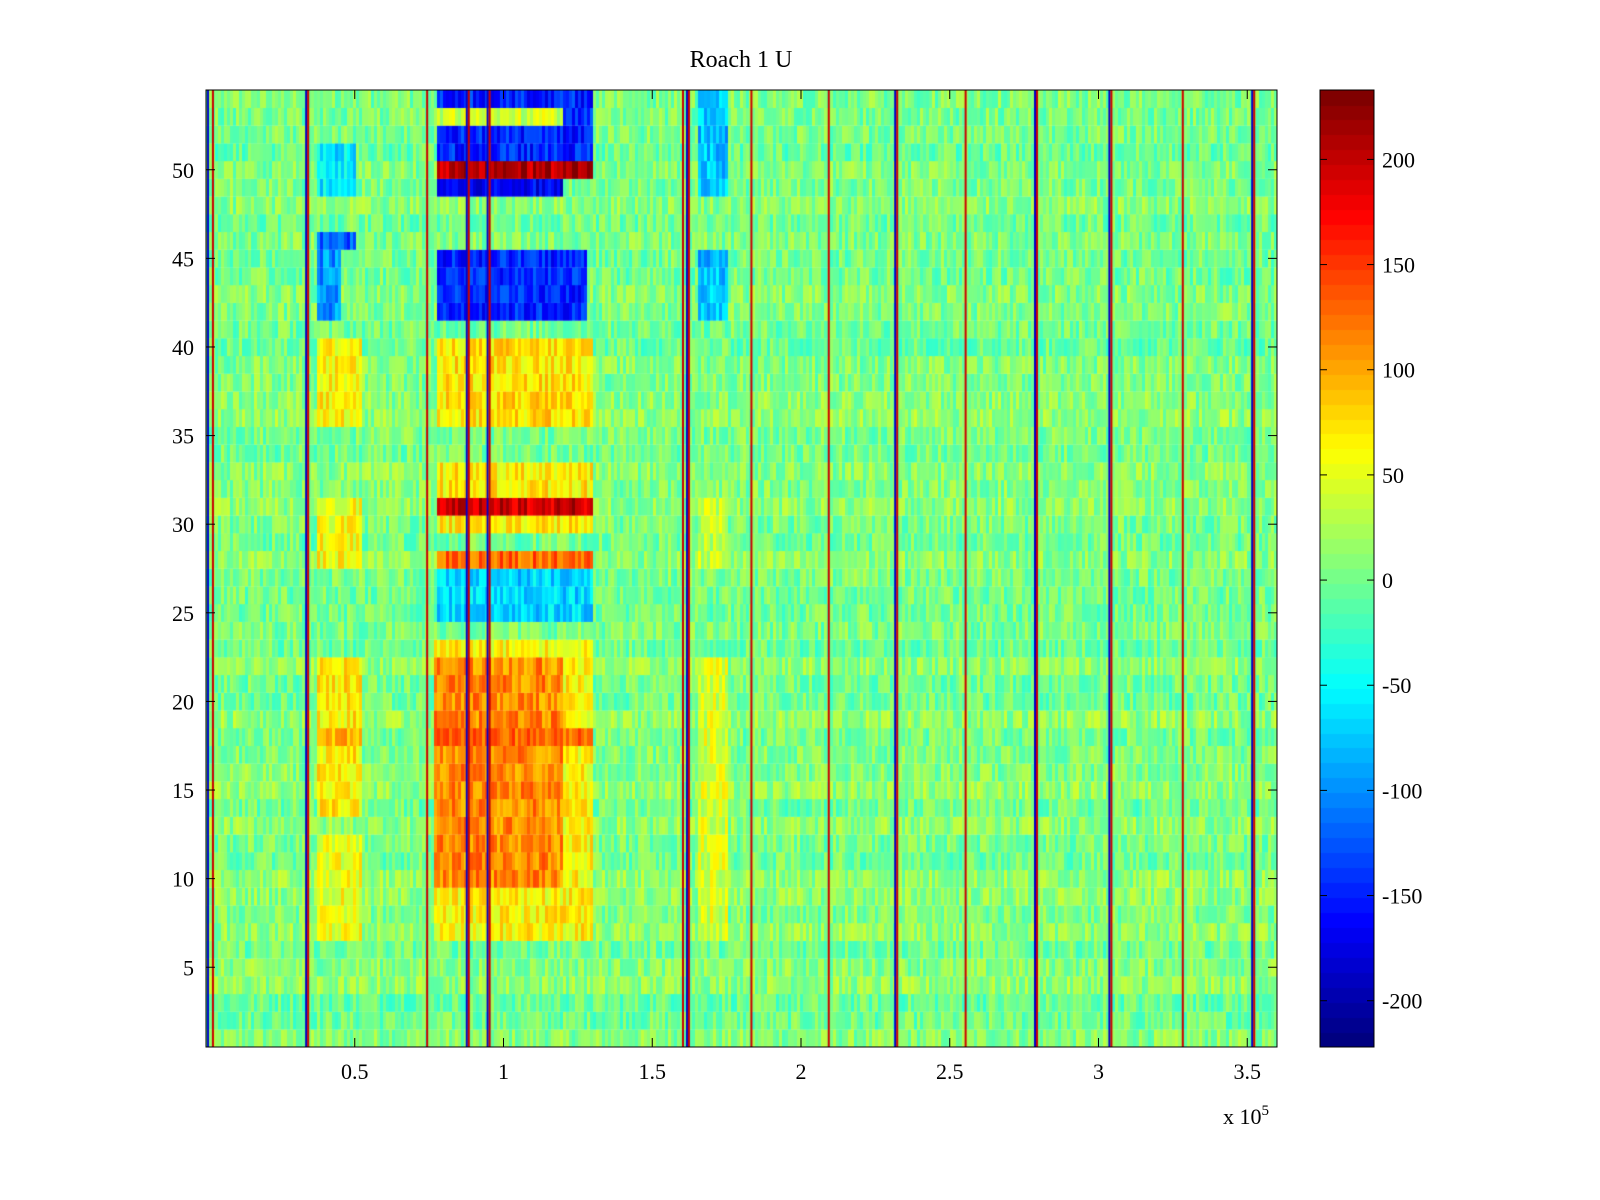 The width and height of the screenshot is (1600, 1200). What do you see at coordinates (183, 524) in the screenshot?
I see `y-tick-label: 30` at bounding box center [183, 524].